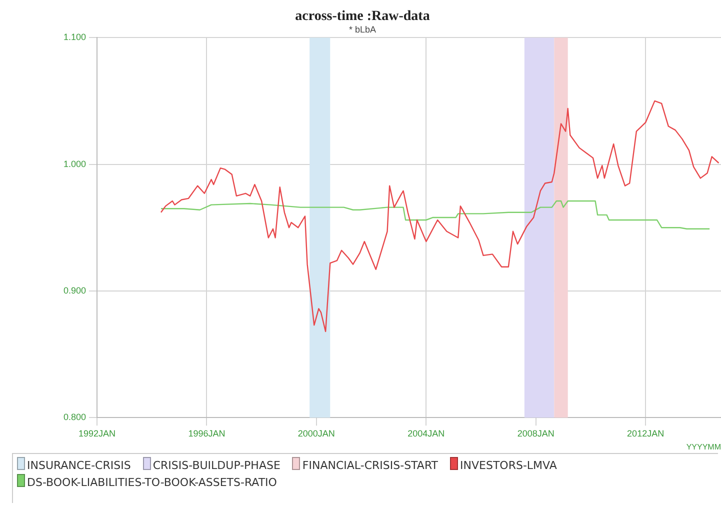 This screenshot has width=721, height=506. What do you see at coordinates (74, 417) in the screenshot?
I see `y-tick-label: 0.800` at bounding box center [74, 417].